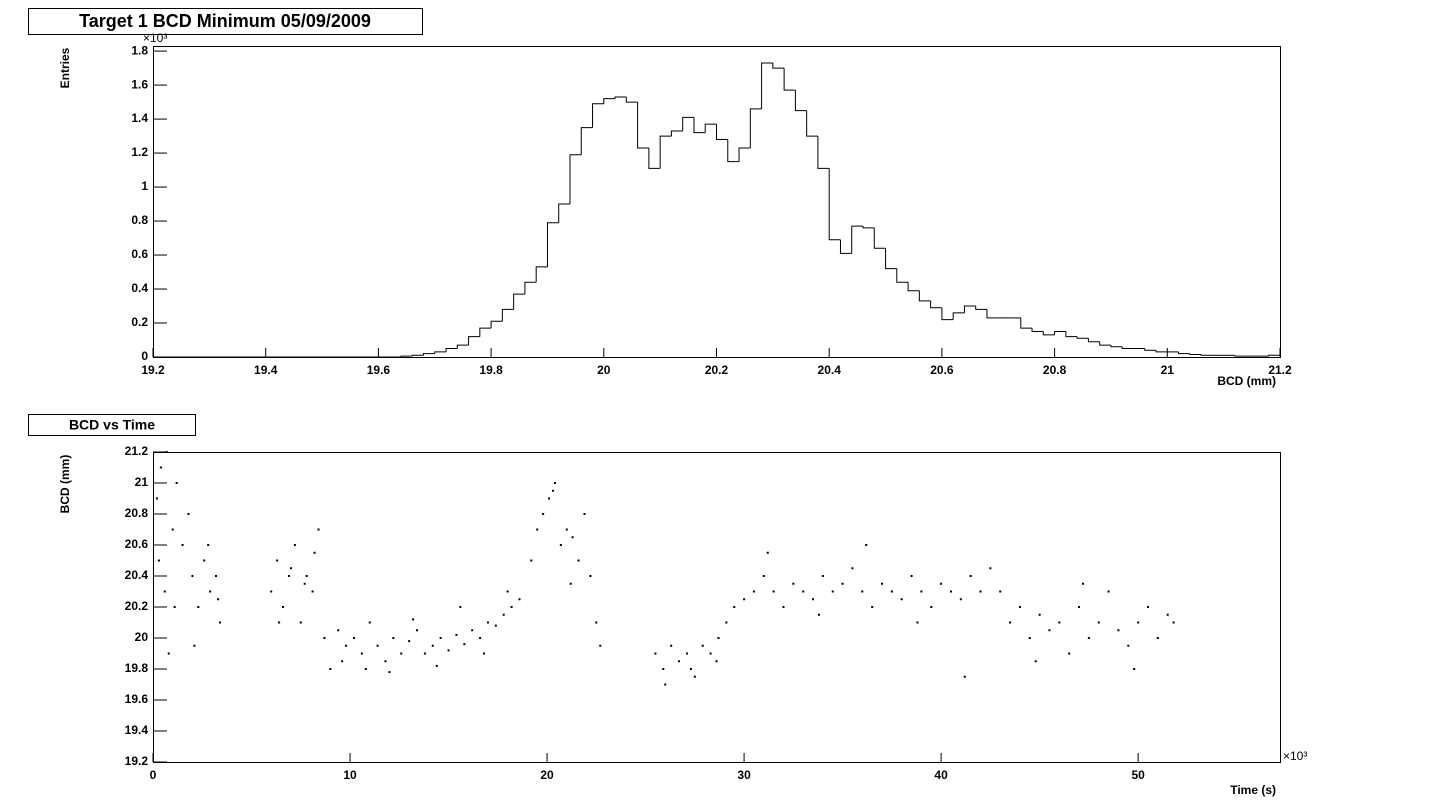 The height and width of the screenshot is (810, 1436). I want to click on y-tick-label: 20.4, so click(137, 575).